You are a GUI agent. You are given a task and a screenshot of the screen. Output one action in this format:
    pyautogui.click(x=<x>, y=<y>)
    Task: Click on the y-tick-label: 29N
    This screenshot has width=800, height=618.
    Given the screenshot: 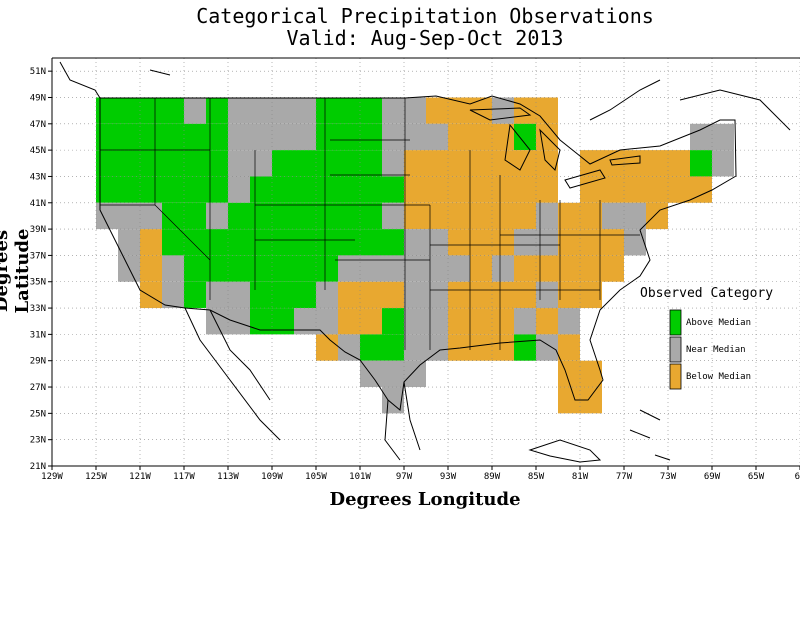 What is the action you would take?
    pyautogui.click(x=38, y=362)
    